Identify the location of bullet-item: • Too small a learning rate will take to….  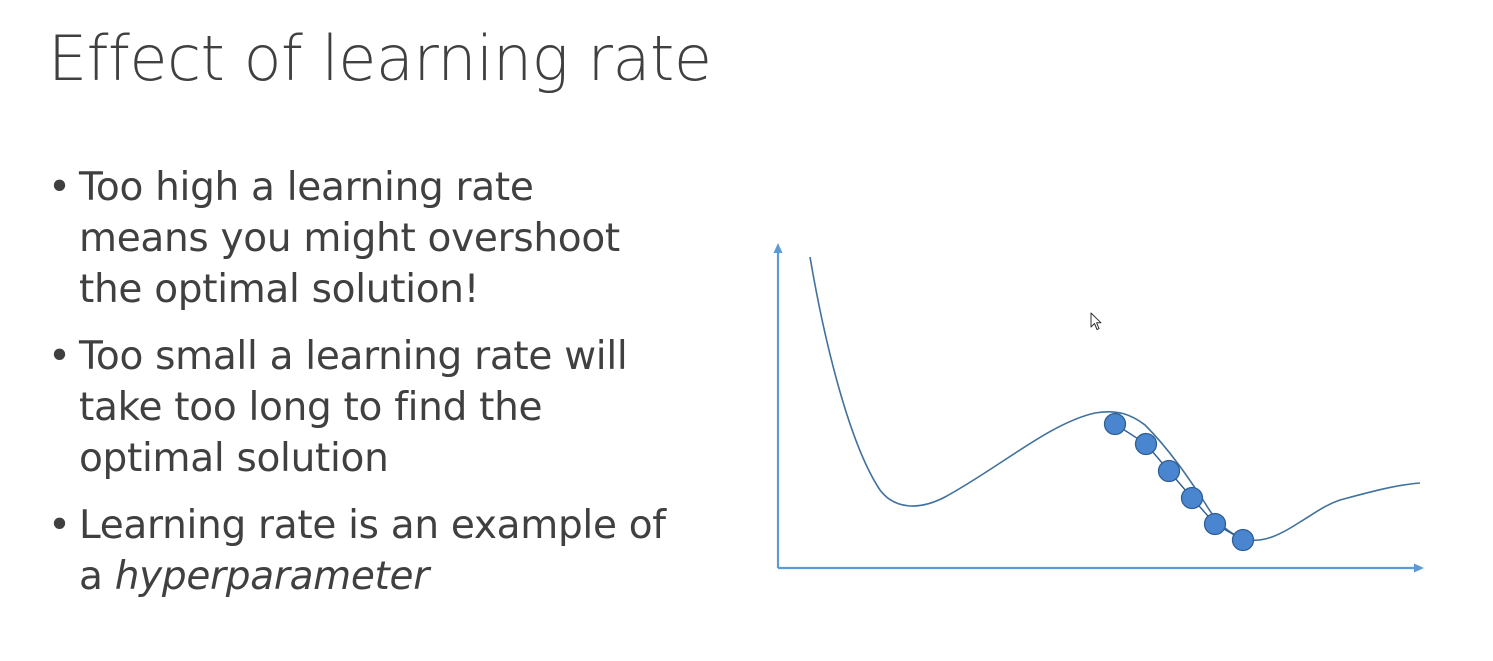
(393, 407).